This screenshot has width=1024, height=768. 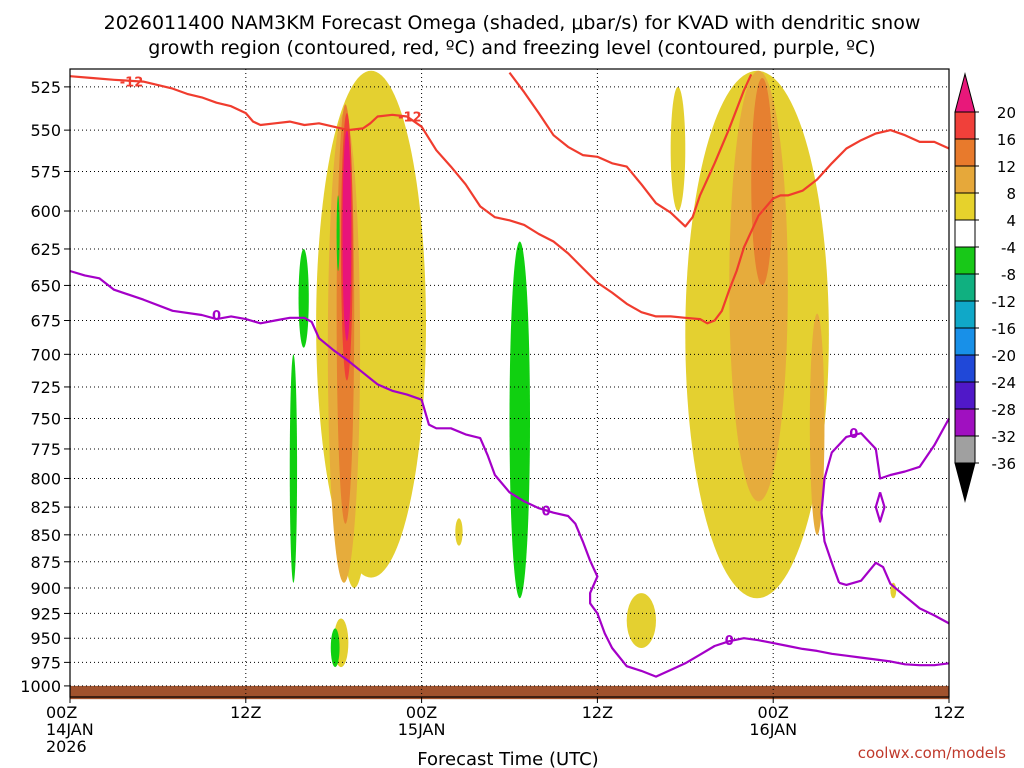 I want to click on y-tick-label-550: 550, so click(x=45, y=130).